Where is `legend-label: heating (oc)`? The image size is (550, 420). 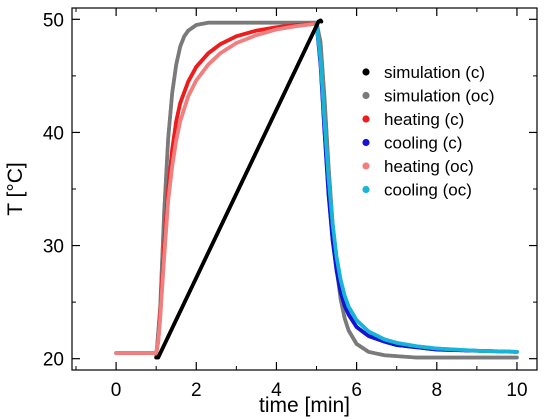 legend-label: heating (oc) is located at coordinates (429, 166).